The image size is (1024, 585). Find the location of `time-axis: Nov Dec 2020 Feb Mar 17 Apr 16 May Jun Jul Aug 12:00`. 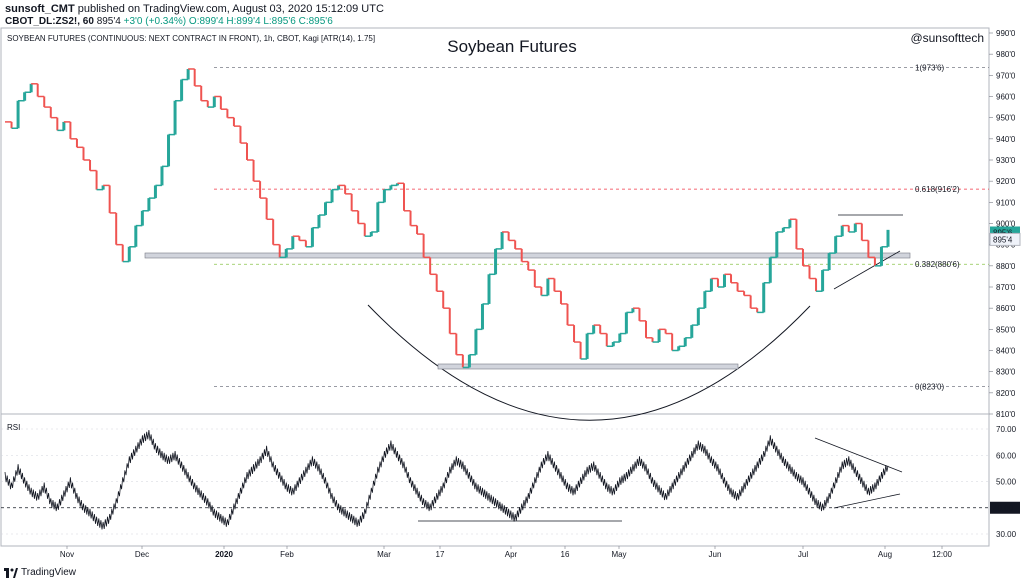

time-axis: Nov Dec 2020 Feb Mar 17 Apr 16 May Jun Jul Aug 12:00 is located at coordinates (506, 552).